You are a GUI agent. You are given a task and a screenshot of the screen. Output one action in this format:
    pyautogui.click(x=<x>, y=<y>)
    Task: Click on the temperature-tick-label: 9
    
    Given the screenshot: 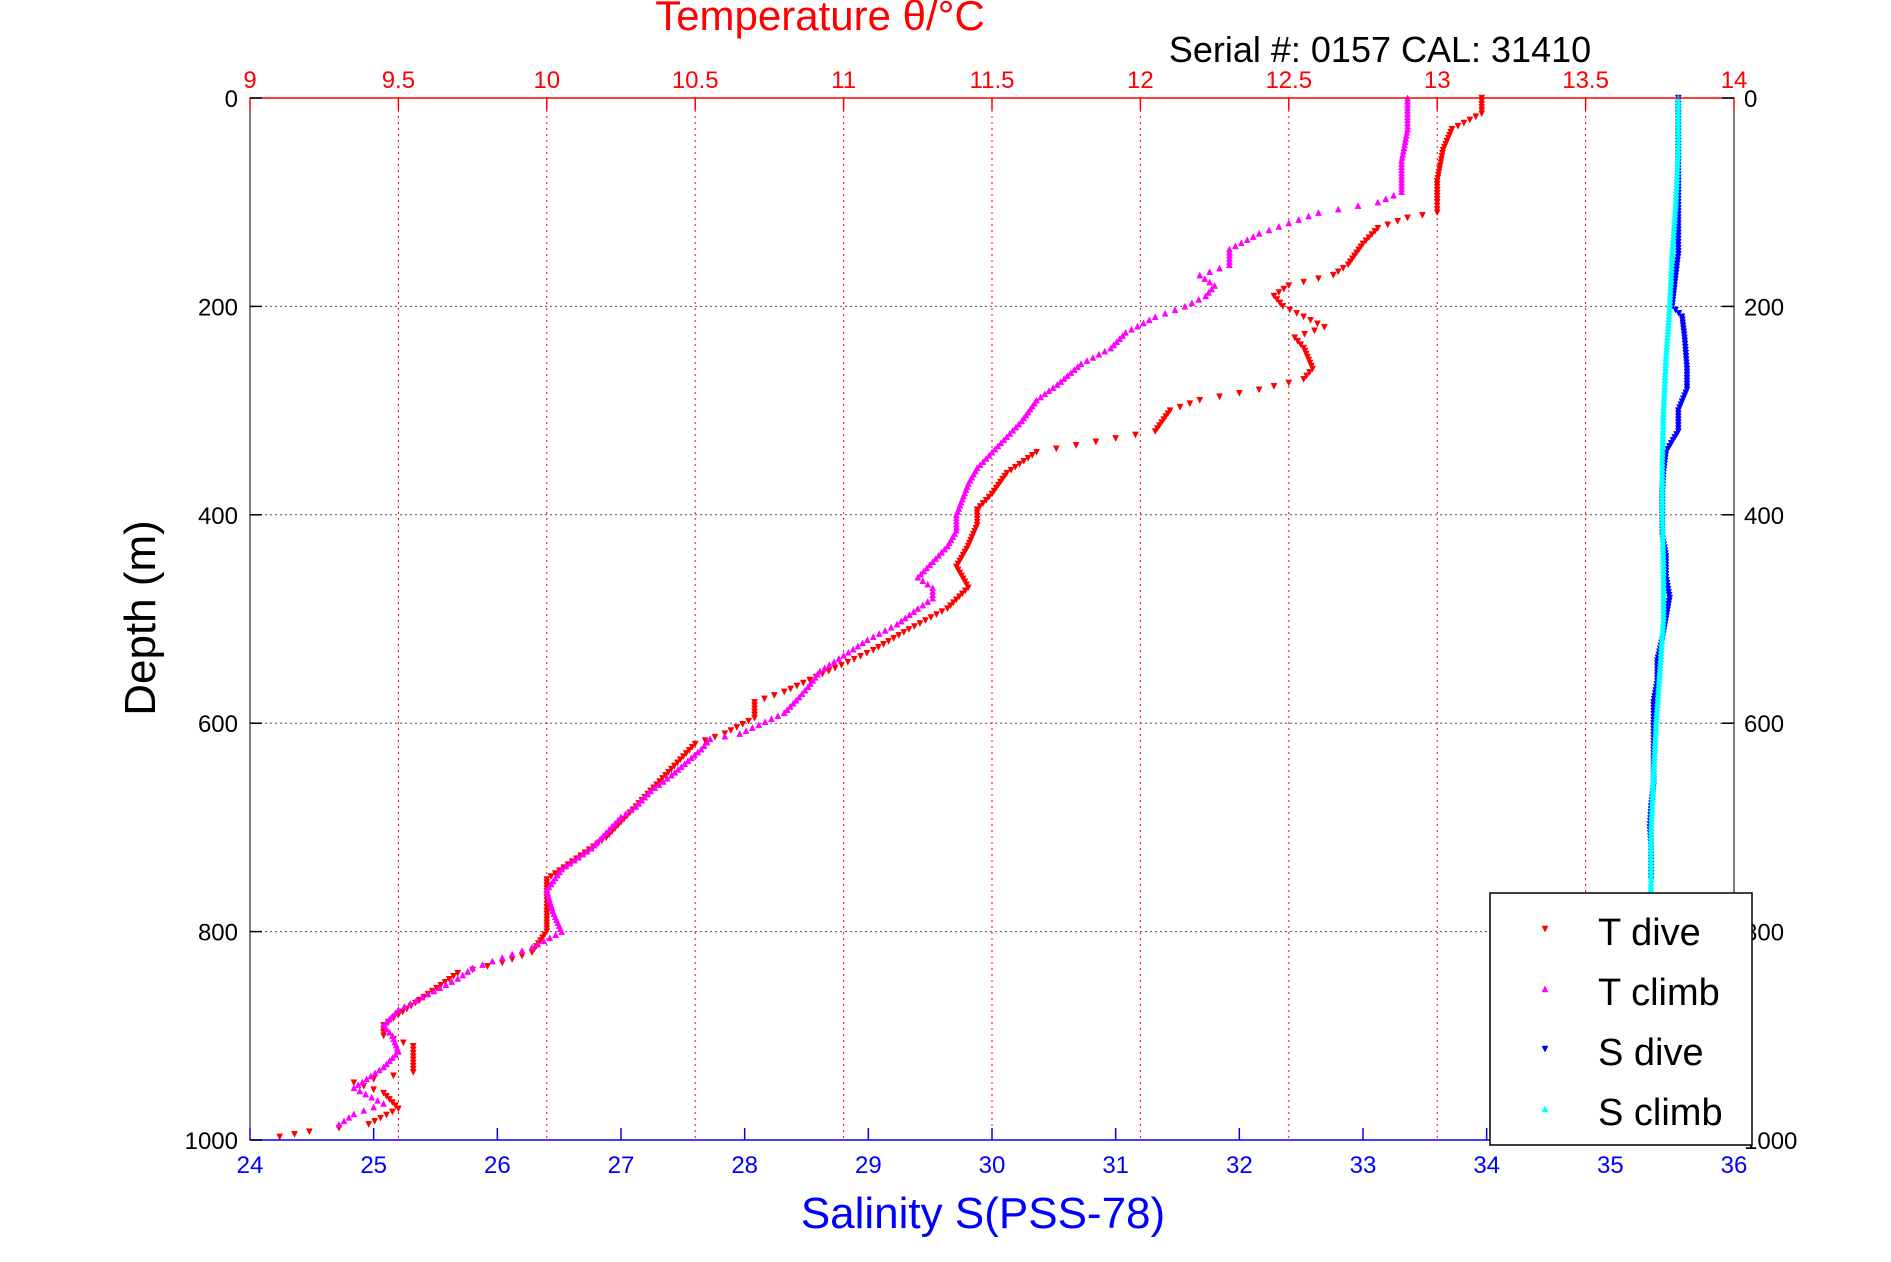 What is the action you would take?
    pyautogui.click(x=249, y=80)
    